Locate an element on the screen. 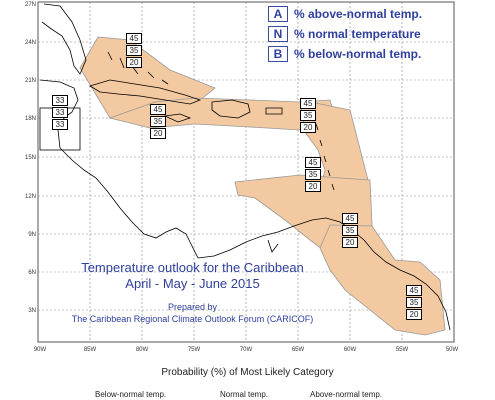 Image resolution: width=495 pixels, height=400 pixels. lon-label: 80W is located at coordinates (142, 350).